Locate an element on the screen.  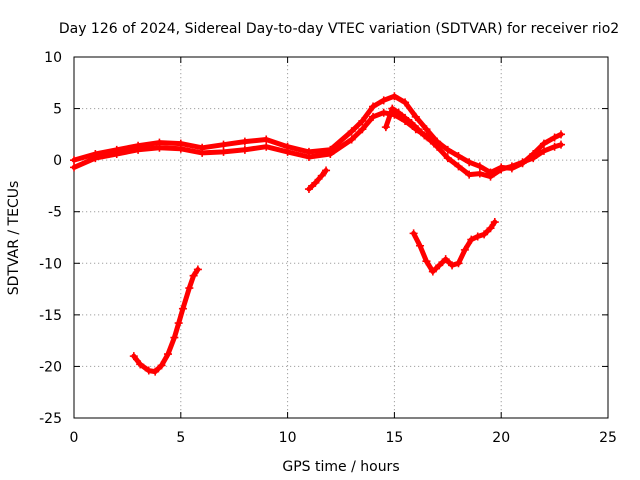
x-tick-label: 10 is located at coordinates (288, 438).